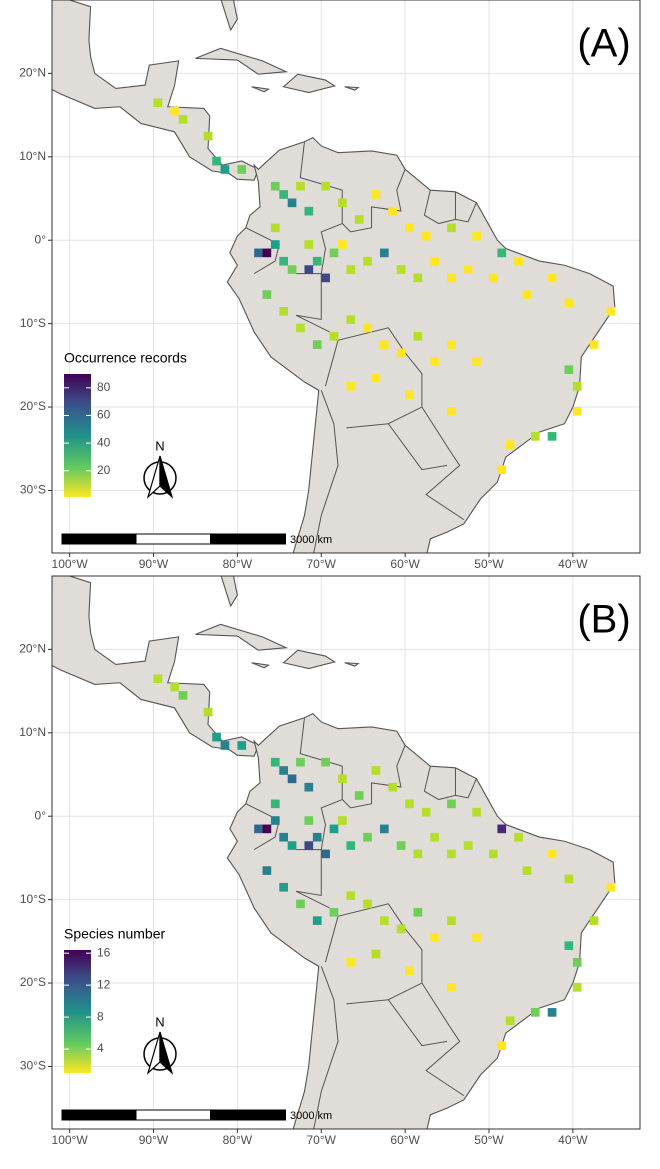  I want to click on x-tick-label: 50°W, so click(489, 1140).